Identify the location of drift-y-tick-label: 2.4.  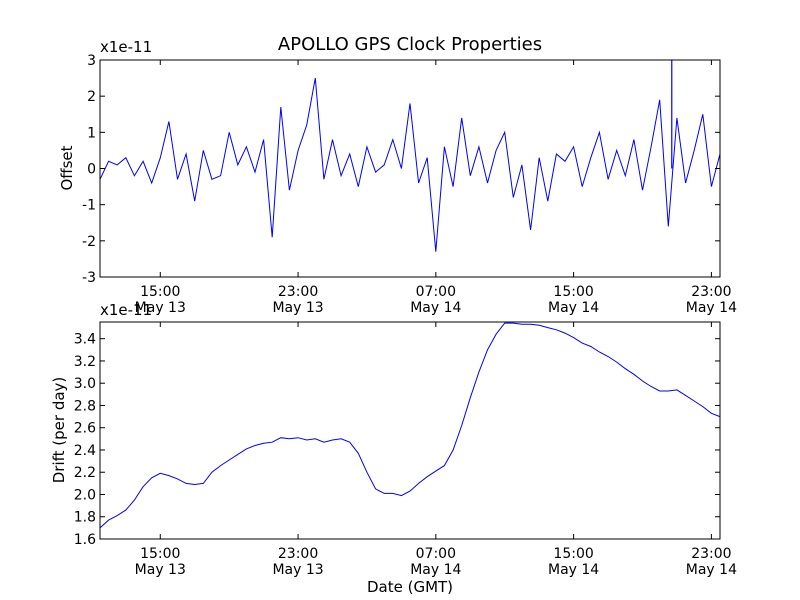
(85, 451).